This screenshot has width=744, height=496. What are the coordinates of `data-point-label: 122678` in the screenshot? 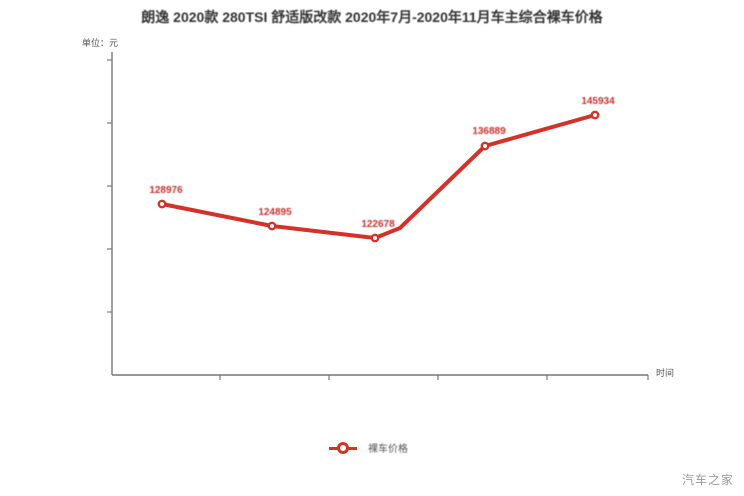 It's located at (378, 224).